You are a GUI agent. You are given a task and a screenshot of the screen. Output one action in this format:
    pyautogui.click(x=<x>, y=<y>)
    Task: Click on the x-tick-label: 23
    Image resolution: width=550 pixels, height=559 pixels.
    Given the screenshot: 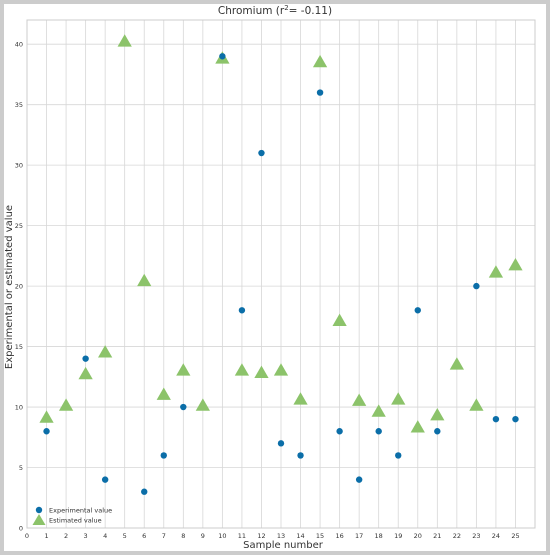 What is the action you would take?
    pyautogui.click(x=476, y=536)
    